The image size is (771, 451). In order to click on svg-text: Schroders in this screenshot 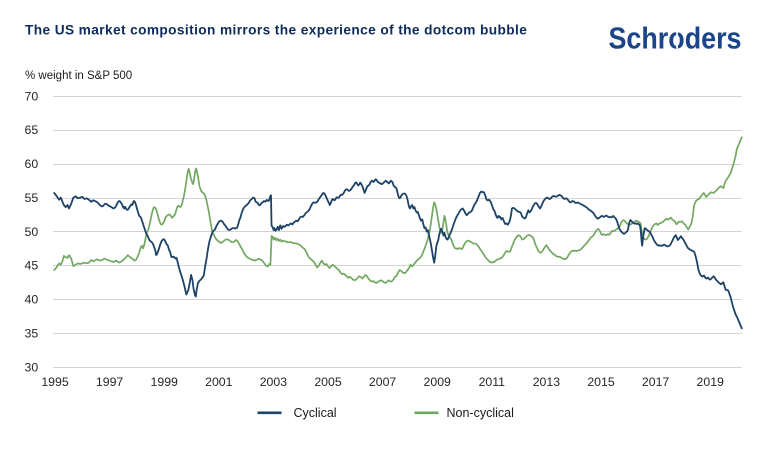, I will do `click(675, 38)`.